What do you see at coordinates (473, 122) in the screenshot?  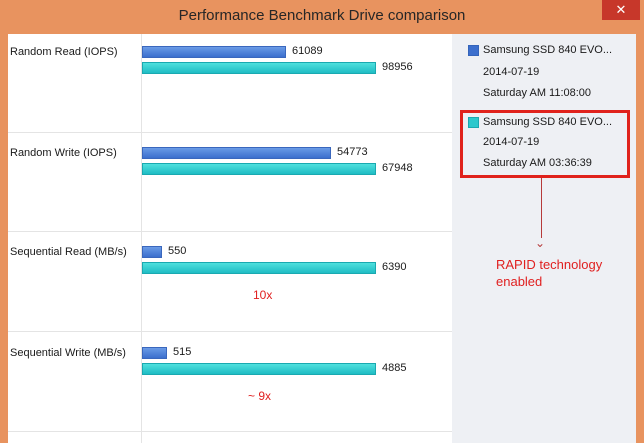 I see `legend-swatch-teal` at bounding box center [473, 122].